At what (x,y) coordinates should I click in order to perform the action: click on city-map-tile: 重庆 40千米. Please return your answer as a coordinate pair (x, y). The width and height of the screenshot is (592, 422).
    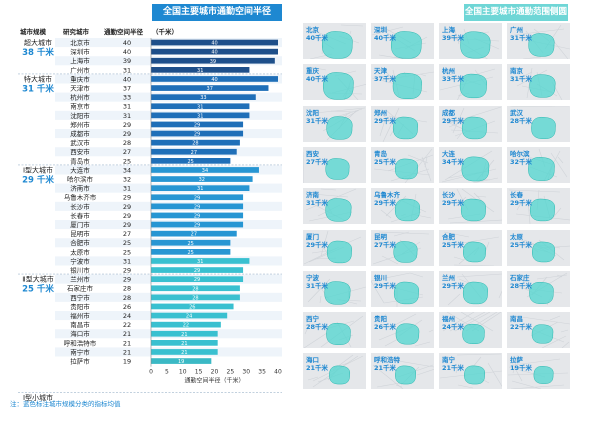
    Looking at the image, I should click on (334, 82).